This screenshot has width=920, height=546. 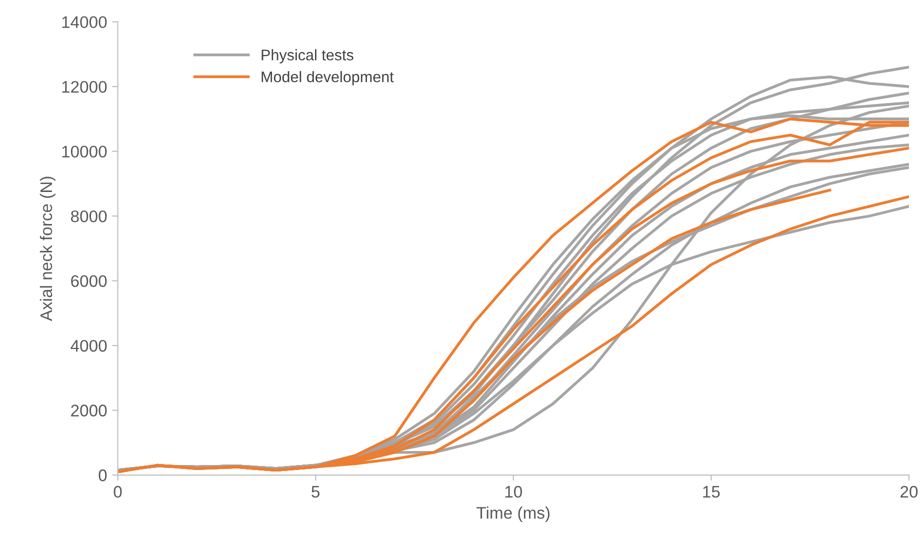 What do you see at coordinates (84, 152) in the screenshot?
I see `y-tick-label: 10000` at bounding box center [84, 152].